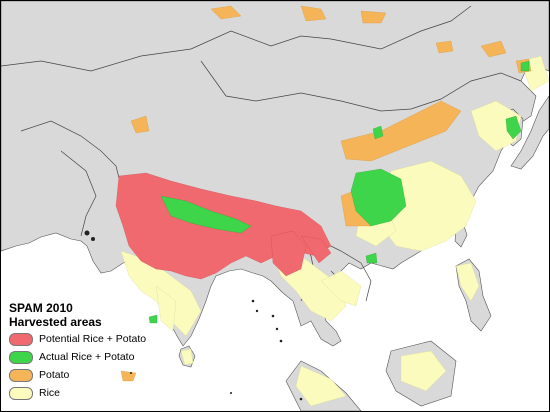  I want to click on legend-title-line2: Harvested areas, so click(55, 322).